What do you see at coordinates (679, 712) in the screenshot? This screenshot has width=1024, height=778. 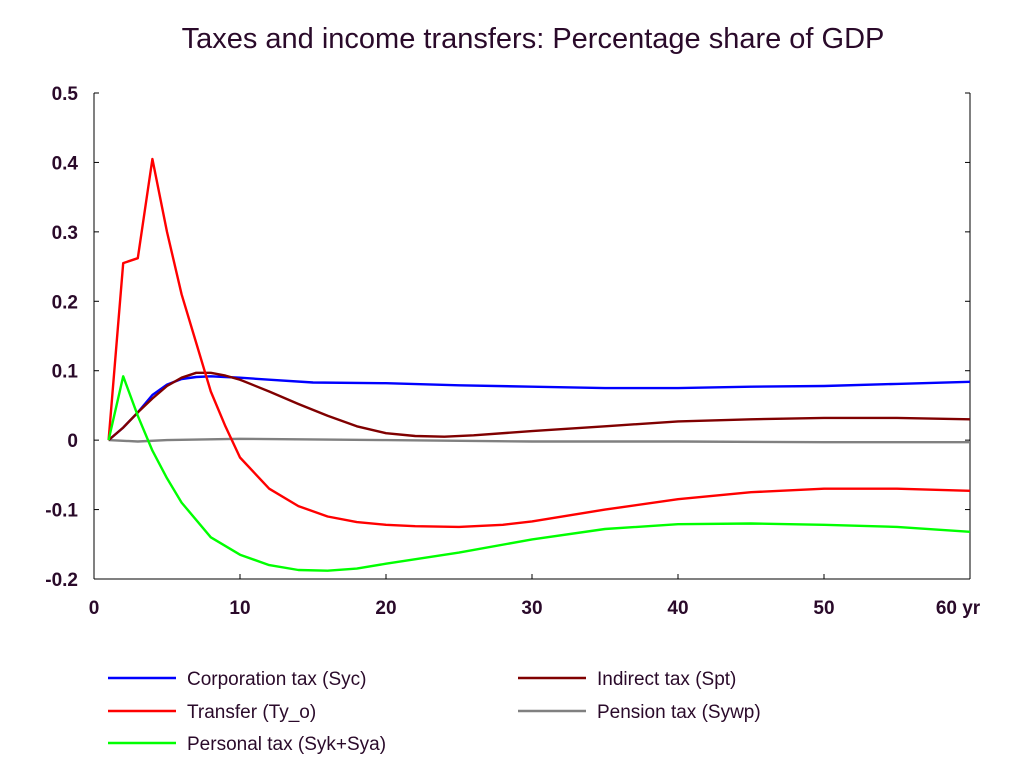 I see `legend-label-pension-tax: Pension tax (Sywp)` at bounding box center [679, 712].